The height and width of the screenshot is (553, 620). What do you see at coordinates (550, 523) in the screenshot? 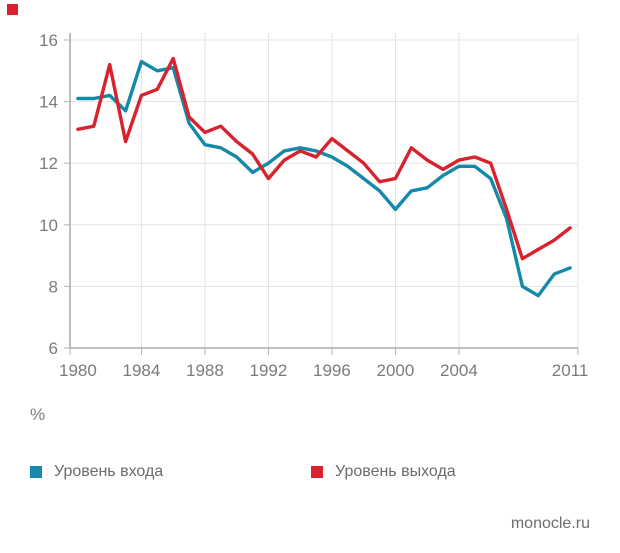
I see `source-credit: monocle.ru` at bounding box center [550, 523].